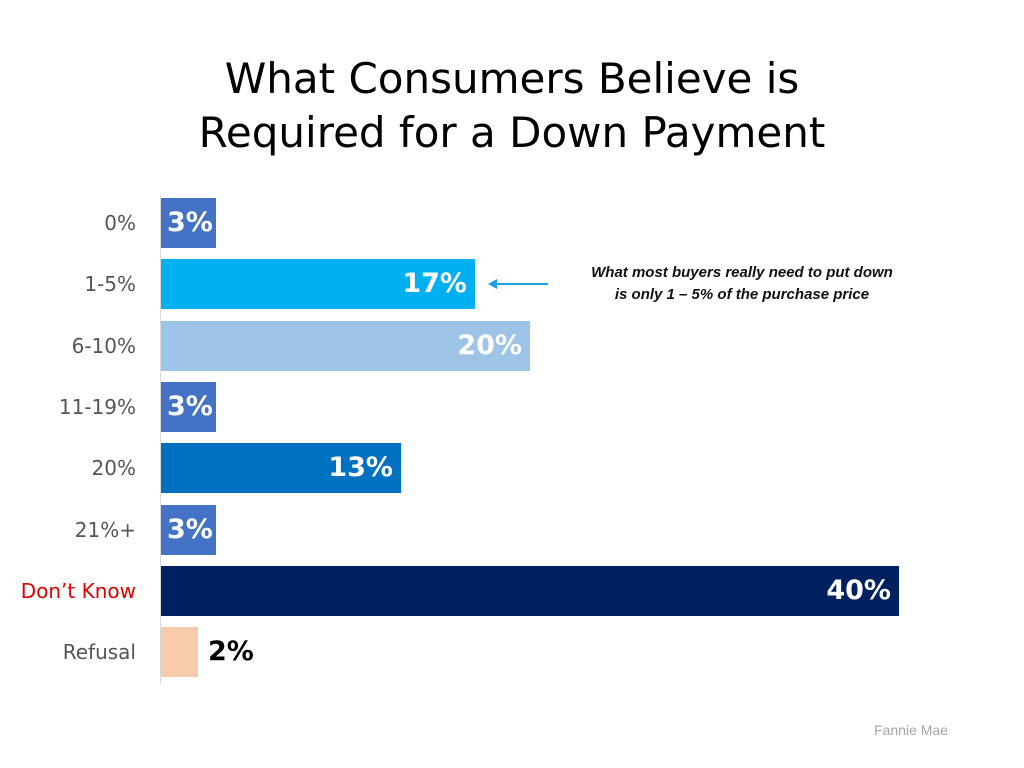 The image size is (1024, 768). What do you see at coordinates (97, 407) in the screenshot?
I see `category-label: 11-19%` at bounding box center [97, 407].